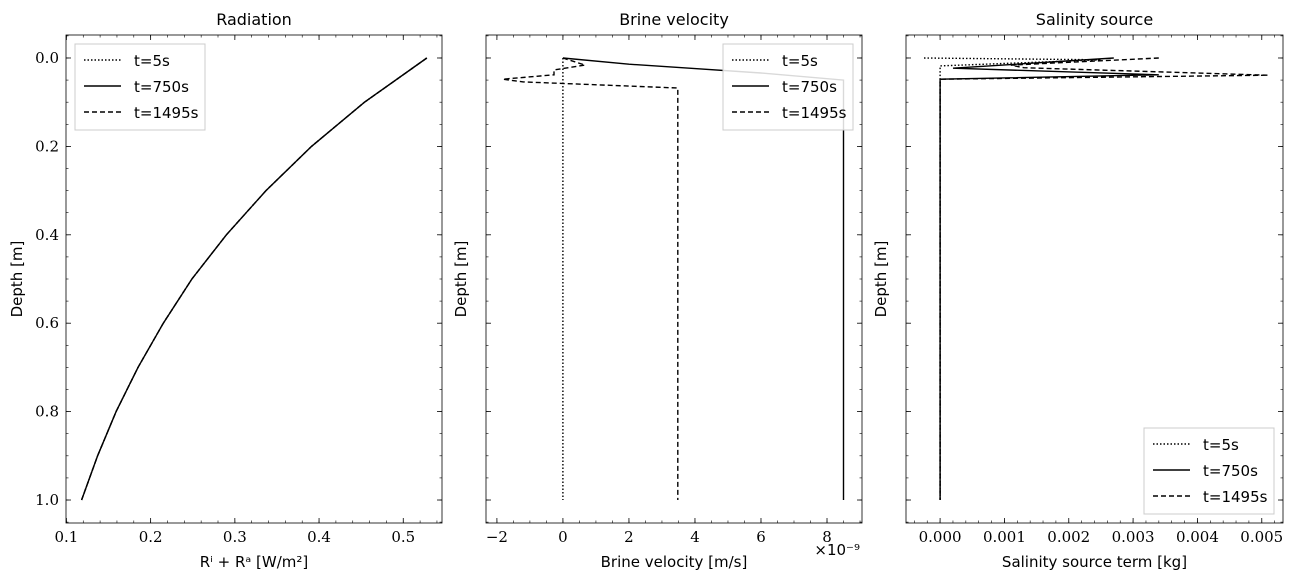 The width and height of the screenshot is (1295, 584). I want to click on series-line-t=1495s, so click(590, 278).